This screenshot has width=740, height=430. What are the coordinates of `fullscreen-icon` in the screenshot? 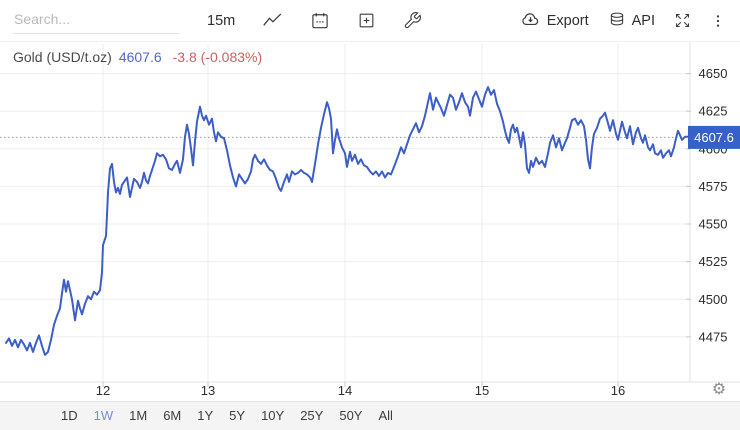 It's located at (682, 20).